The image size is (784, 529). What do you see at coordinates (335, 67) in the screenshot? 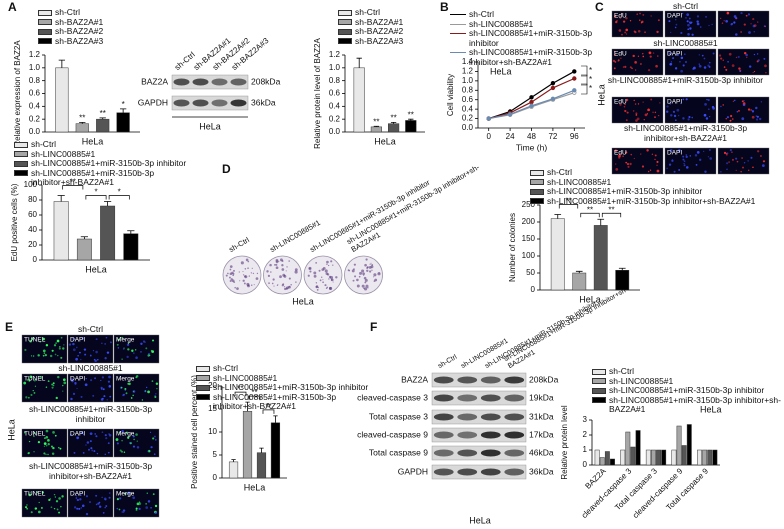
I see `y-tick-label: 1.0` at bounding box center [335, 67].